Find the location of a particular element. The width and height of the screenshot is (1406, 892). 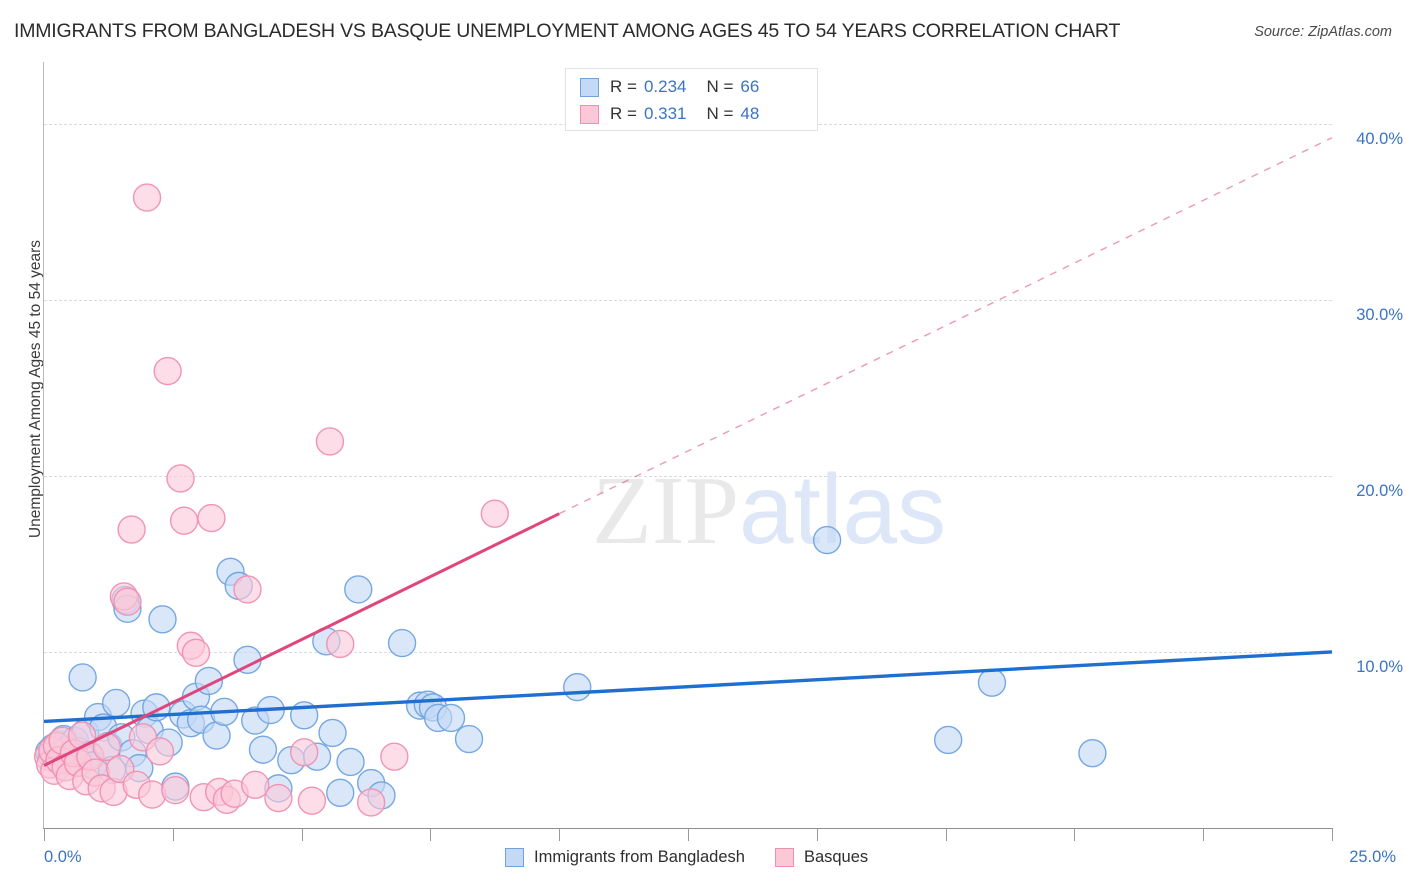

correlation-legend: R = 0.234 N = 66 R = 0.331 N = 48 is located at coordinates (691, 99).